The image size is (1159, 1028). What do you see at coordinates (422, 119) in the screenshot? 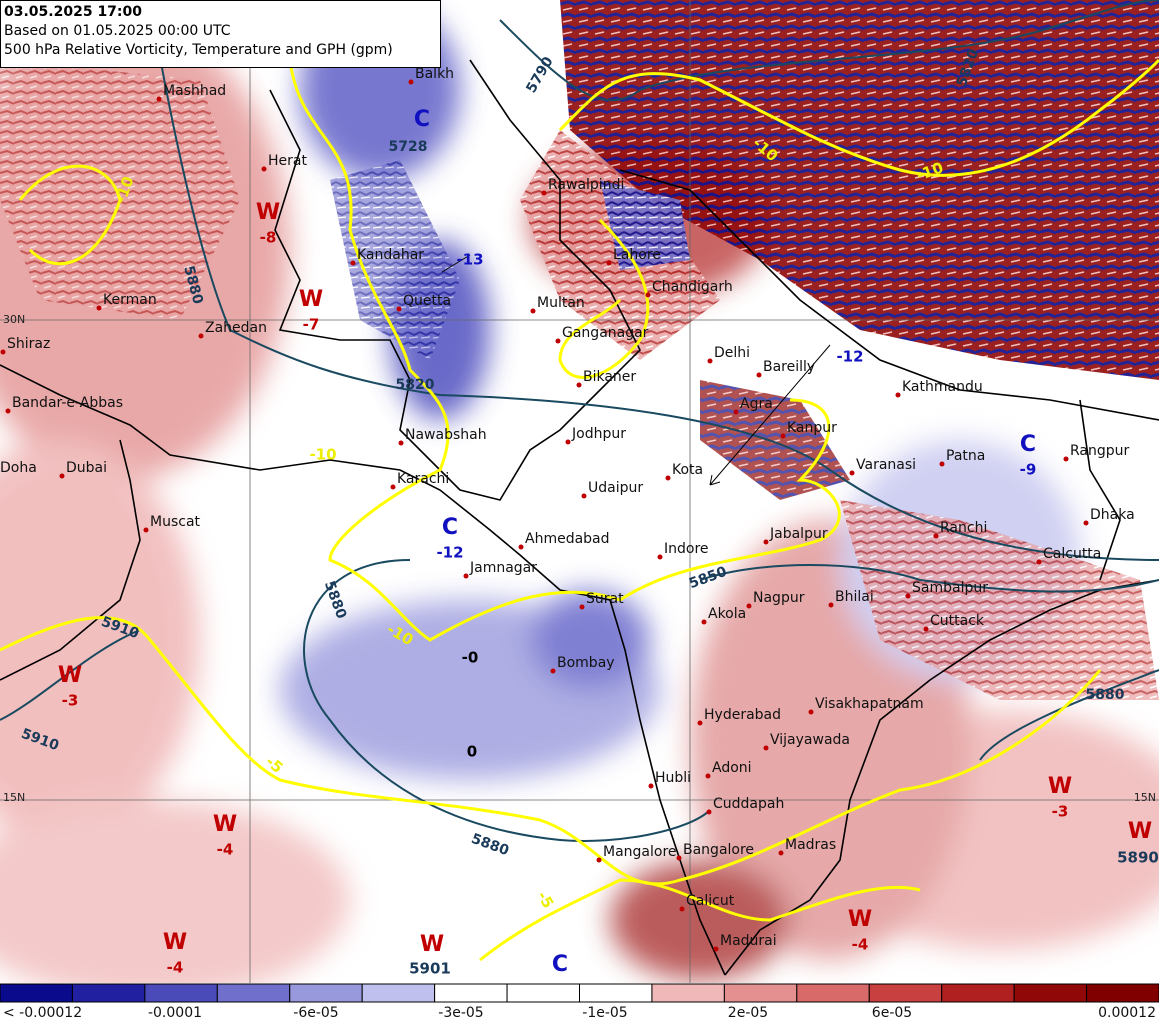
I see `system-letter: C` at bounding box center [422, 119].